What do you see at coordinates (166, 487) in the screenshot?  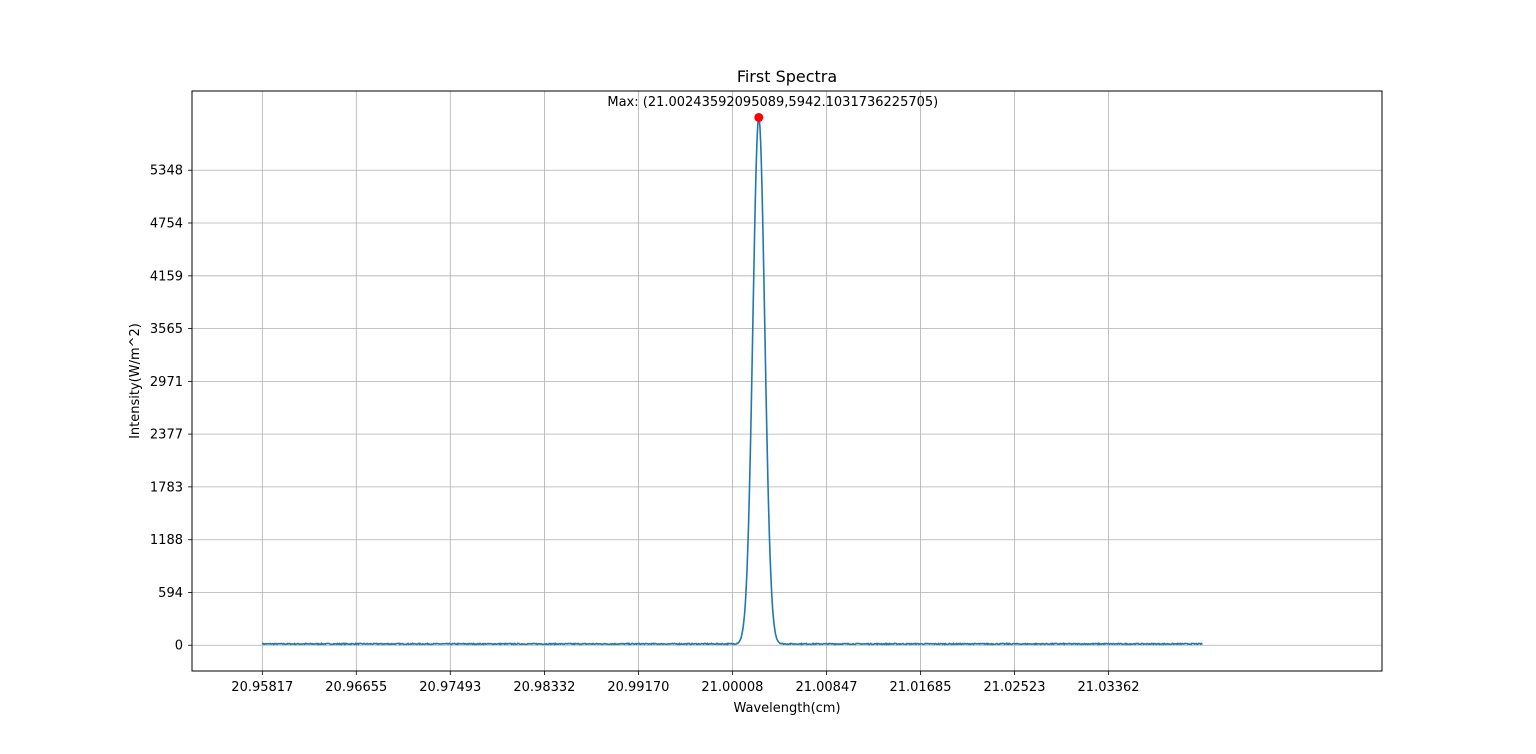 I see `y-tick-label: 1783` at bounding box center [166, 487].